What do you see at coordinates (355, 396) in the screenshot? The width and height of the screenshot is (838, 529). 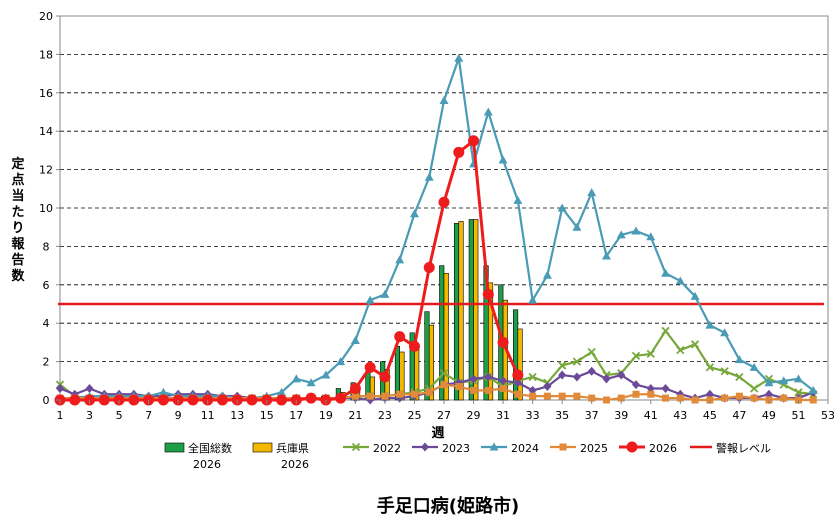 I see `point-2025-w21` at bounding box center [355, 396].